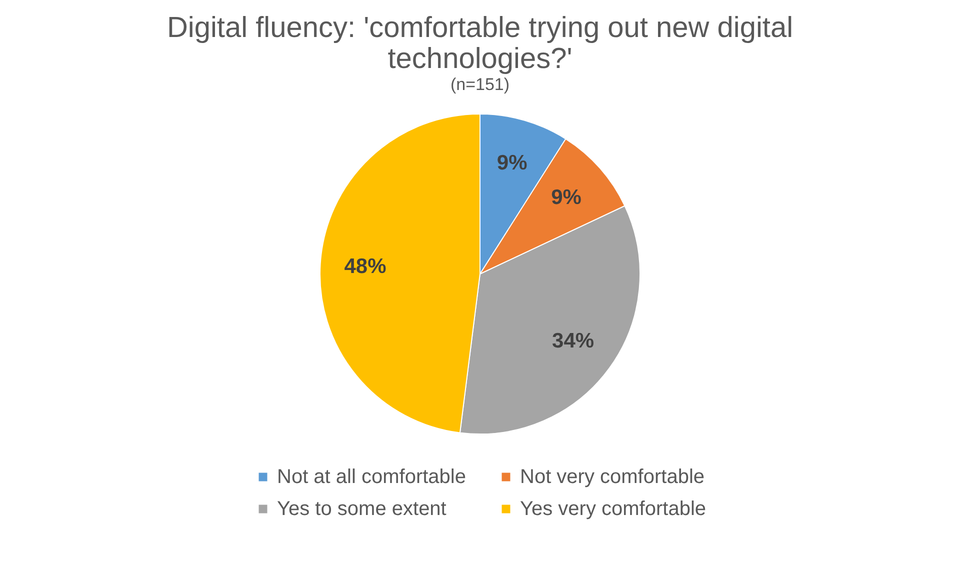  I want to click on legend-label: Yes very comfortable, so click(613, 509).